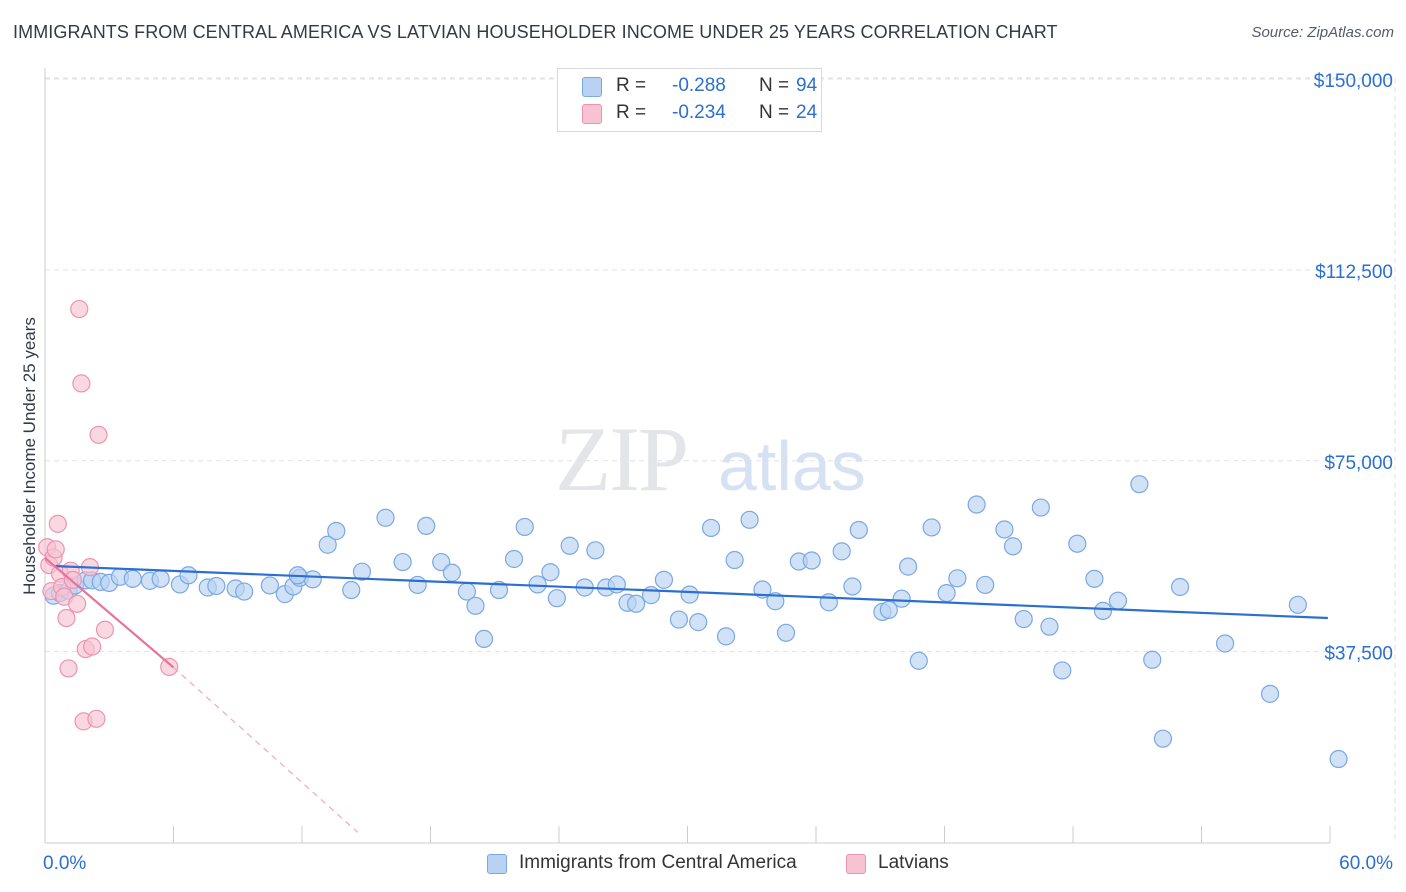 Image resolution: width=1406 pixels, height=892 pixels. I want to click on bottom-legend-label: Latvians, so click(913, 862).